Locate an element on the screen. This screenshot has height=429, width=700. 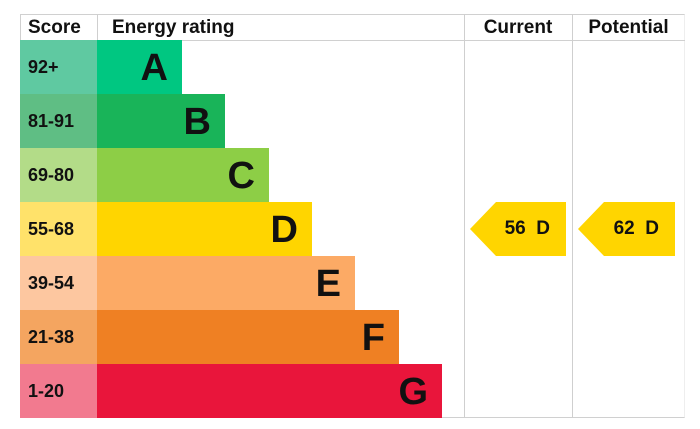
current-rating-arrow: 56 D is located at coordinates (518, 229).